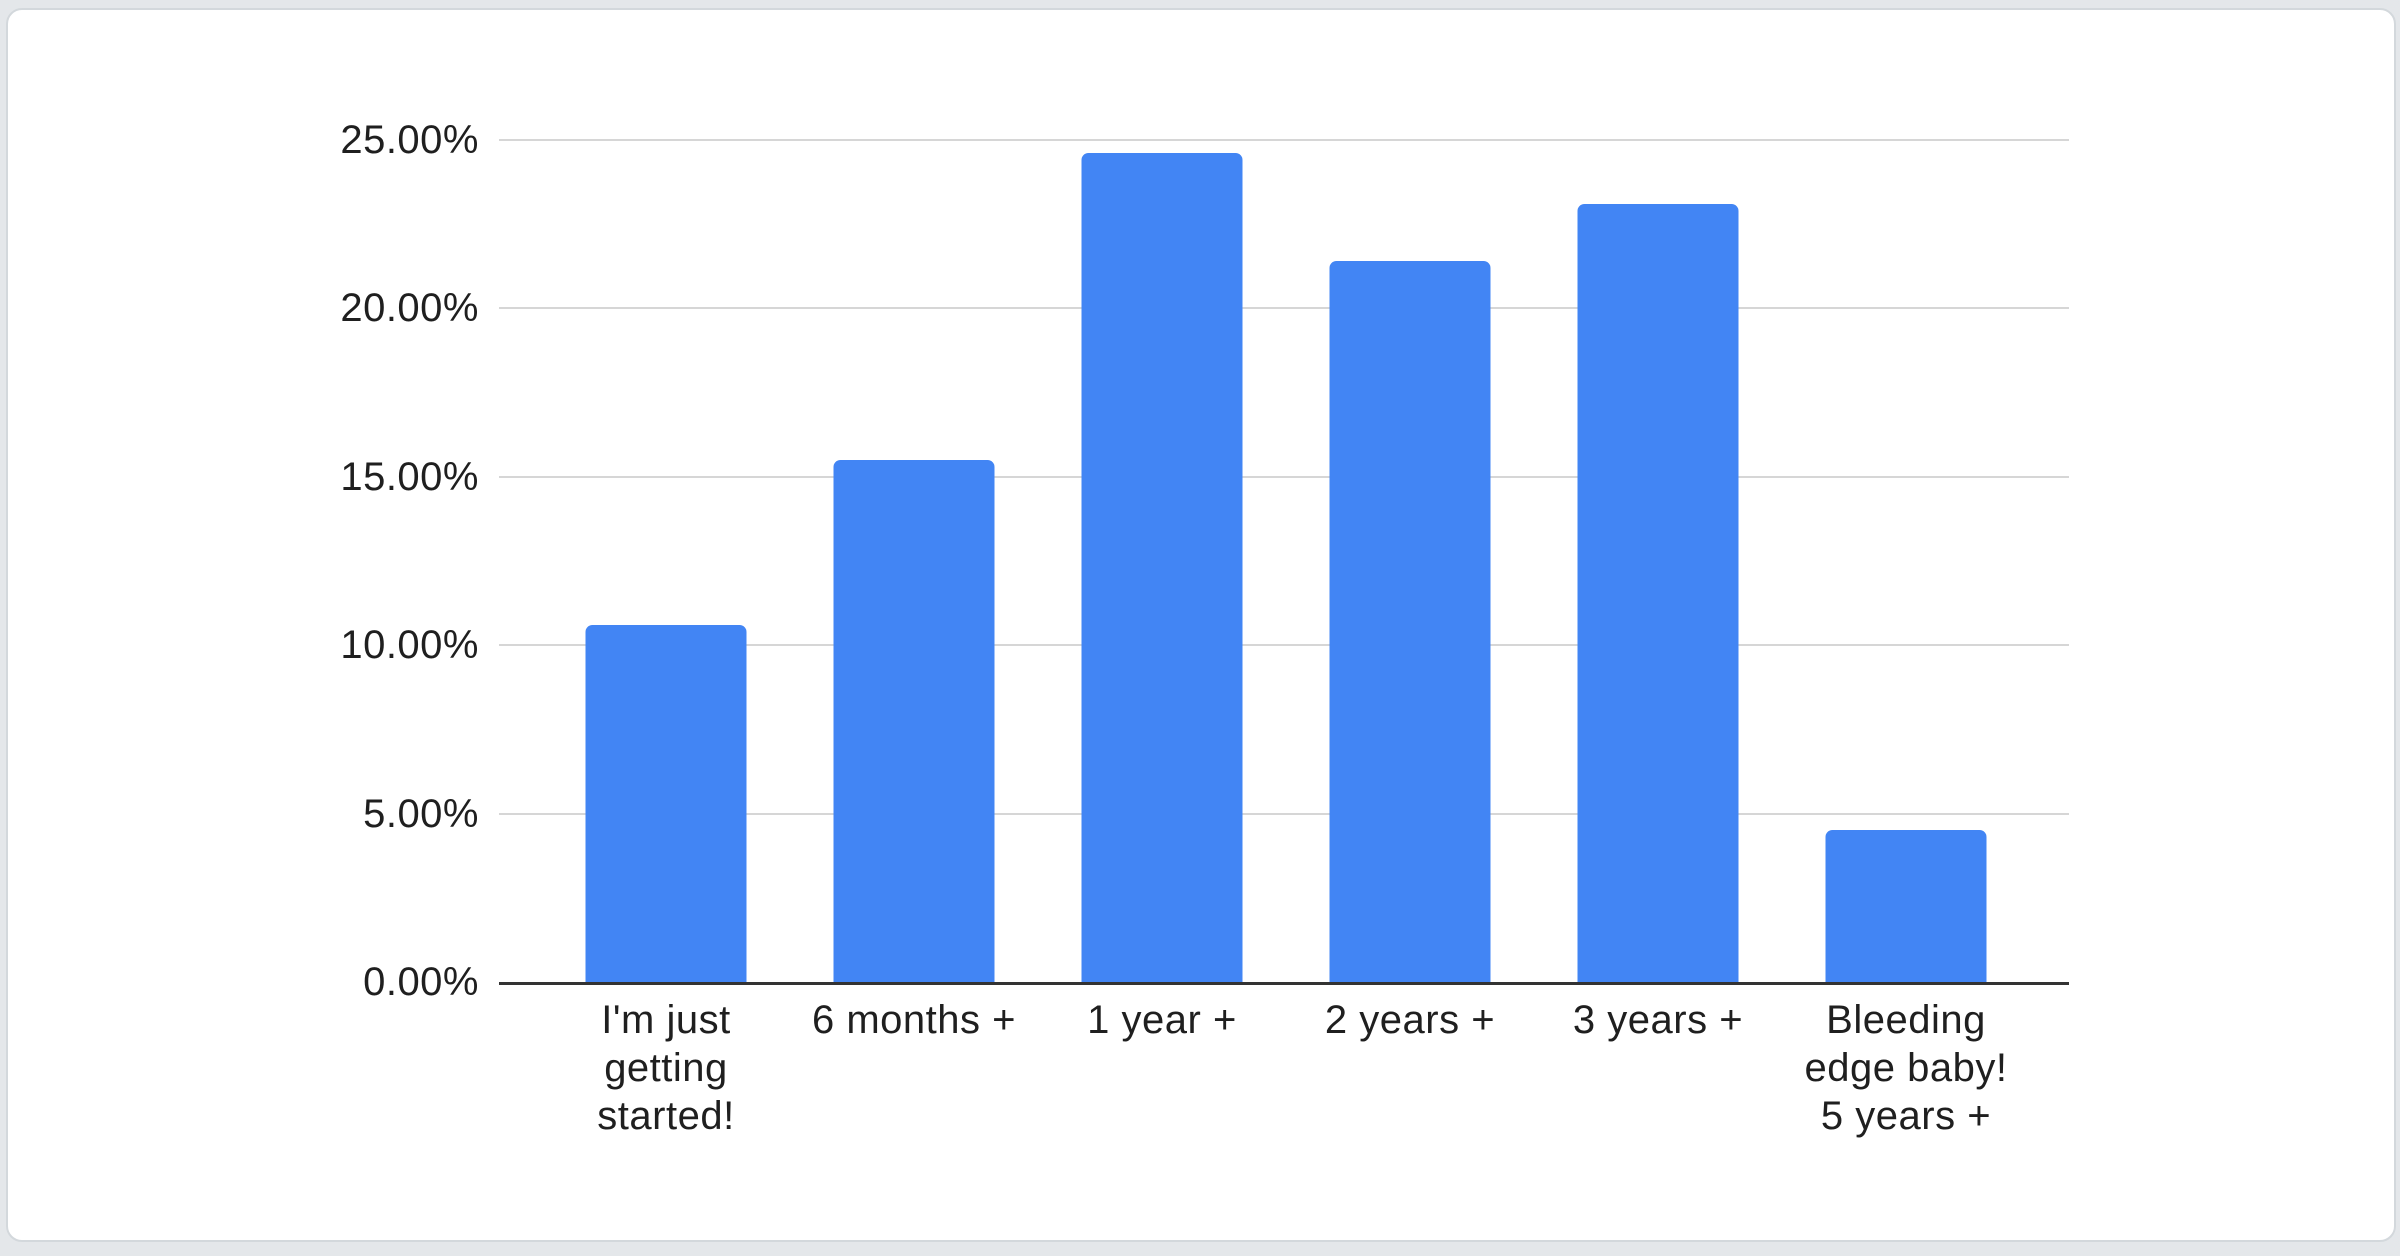 This screenshot has width=2400, height=1256. Describe the element at coordinates (409, 140) in the screenshot. I see `y-axis-tick-label: 25.00%` at that location.